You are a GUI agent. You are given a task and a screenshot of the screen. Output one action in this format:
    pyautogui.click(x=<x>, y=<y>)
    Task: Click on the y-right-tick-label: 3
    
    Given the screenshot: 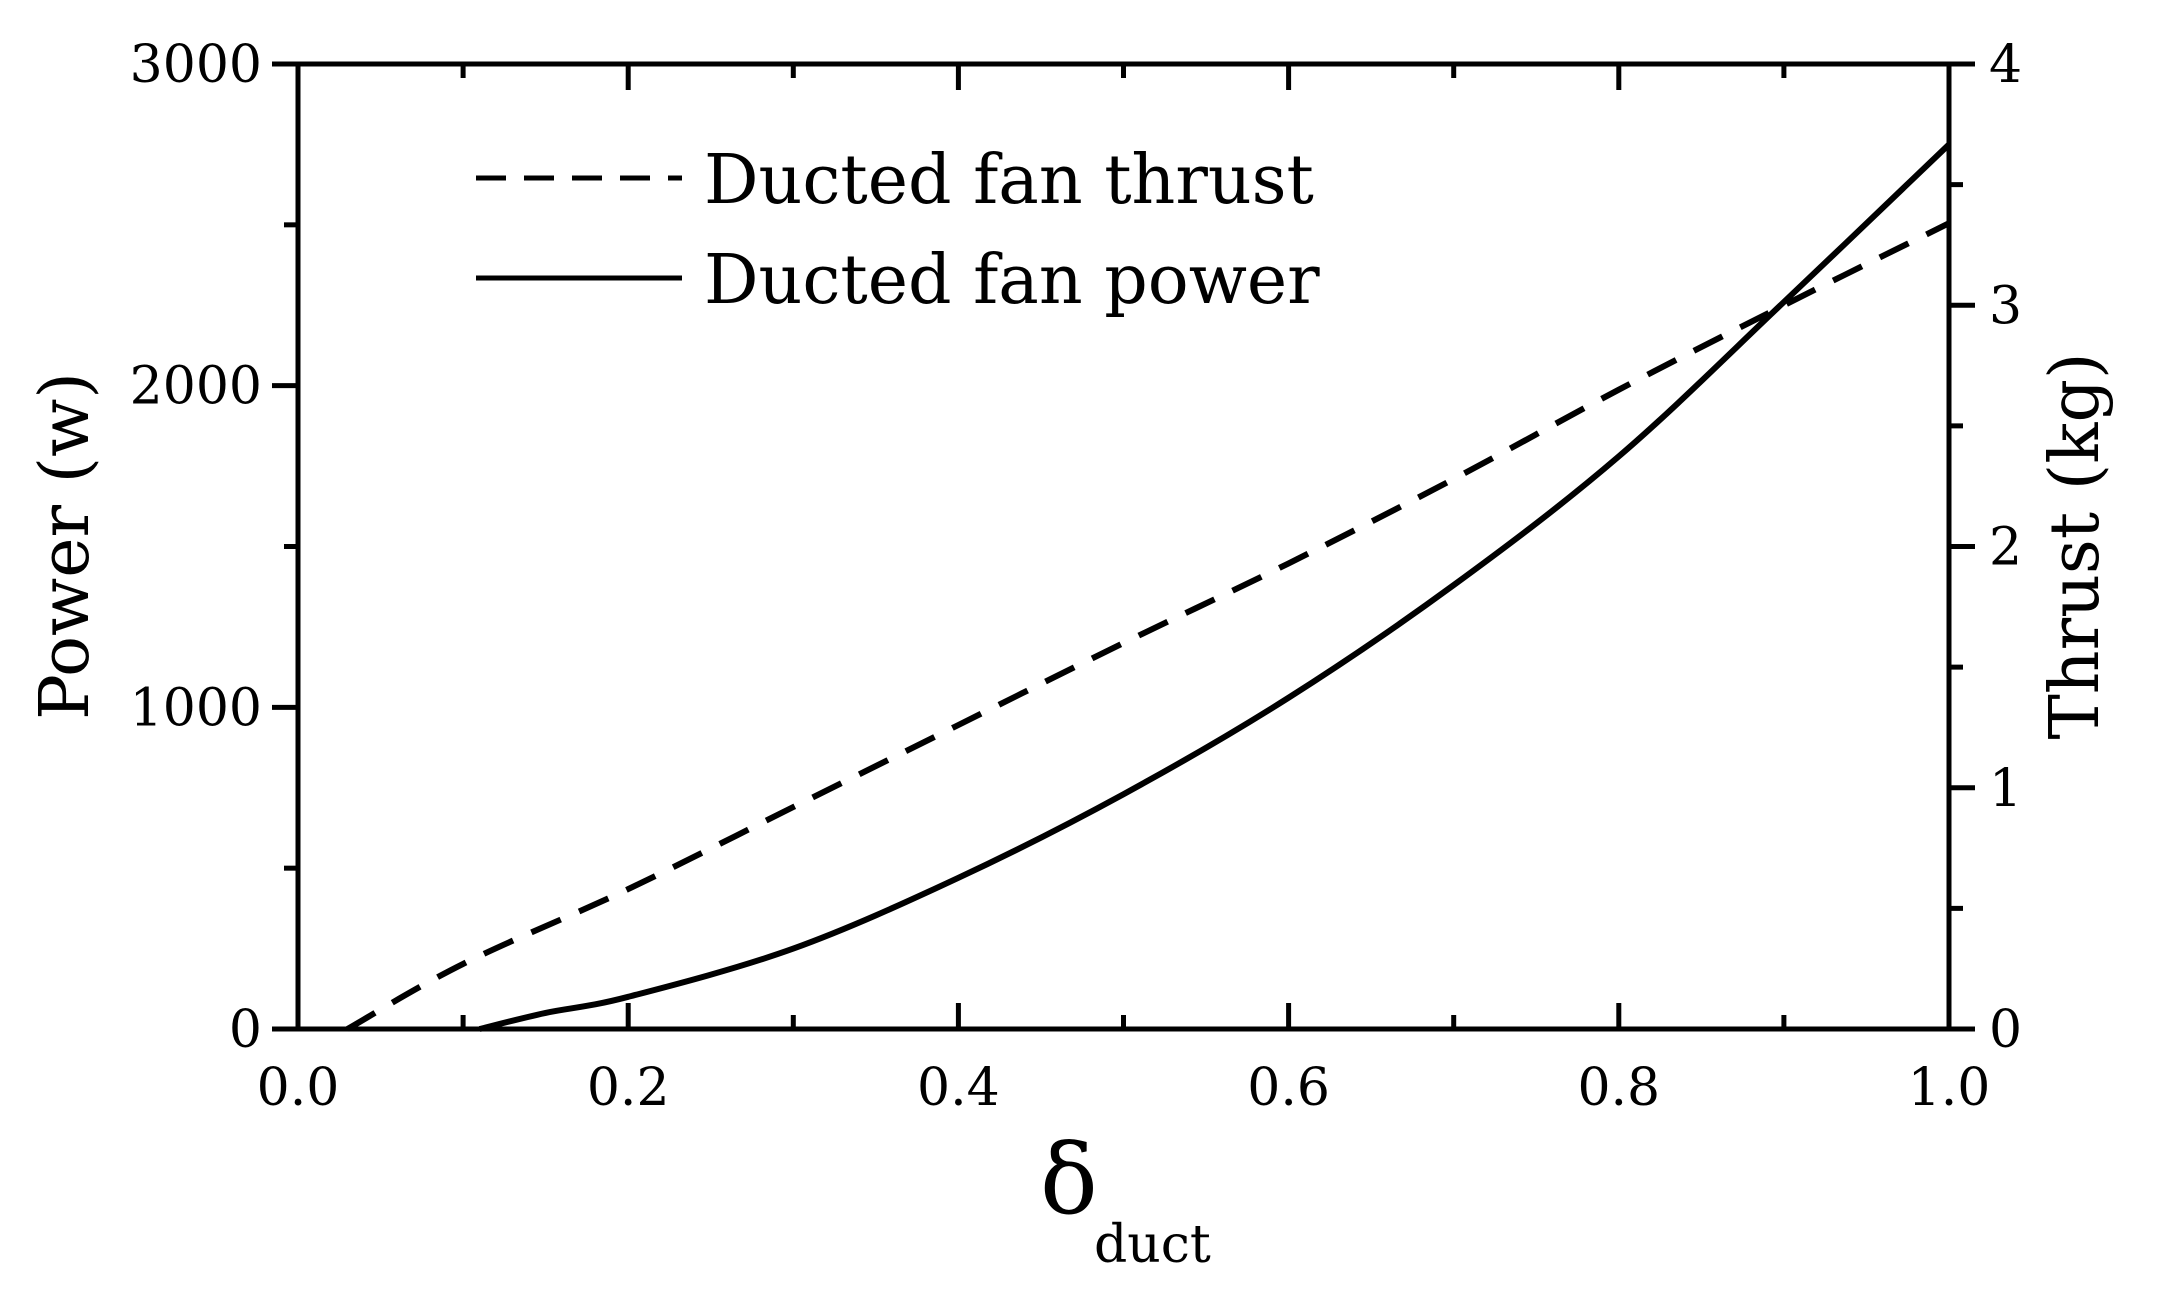 What is the action you would take?
    pyautogui.click(x=2005, y=306)
    